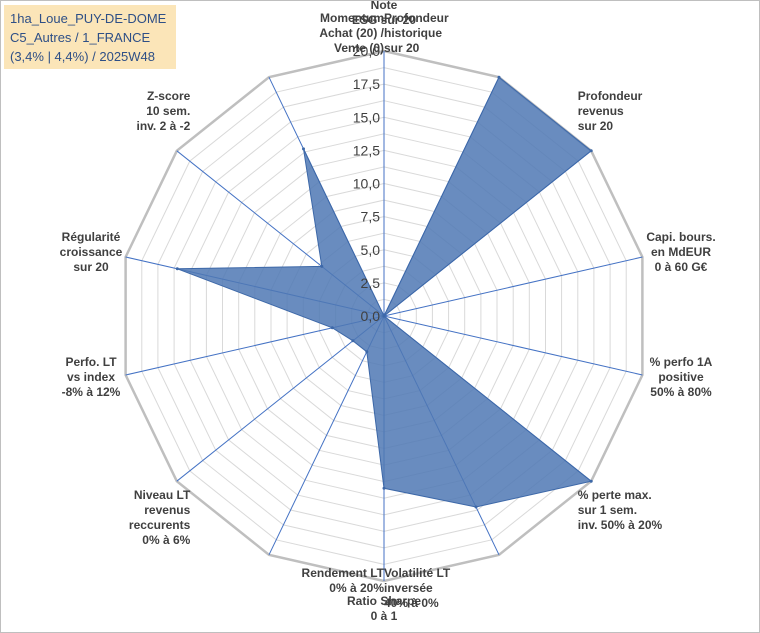 The height and width of the screenshot is (633, 760). Describe the element at coordinates (681, 362) in the screenshot. I see `axis-label-line: % perfo 1A` at that location.